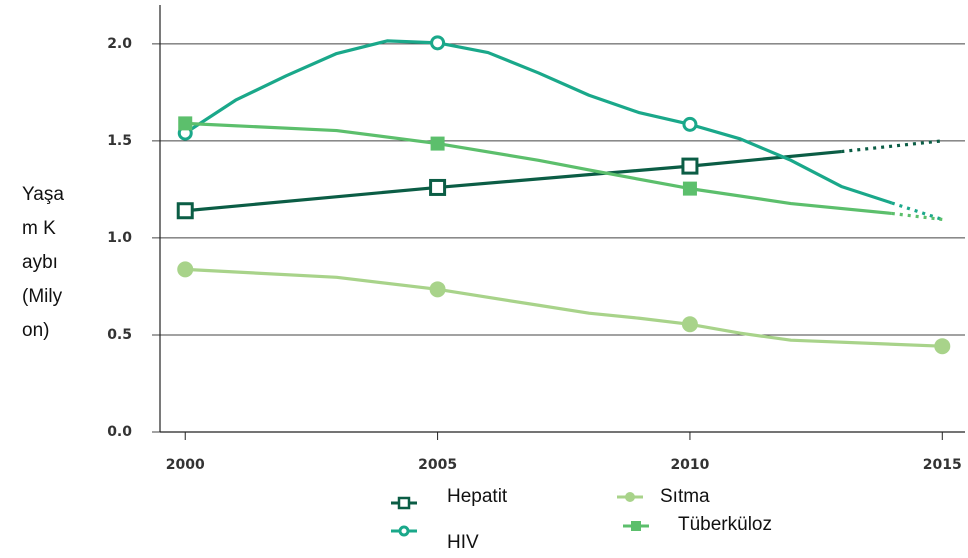 The height and width of the screenshot is (558, 968). I want to click on legend-label: HIV, so click(463, 542).